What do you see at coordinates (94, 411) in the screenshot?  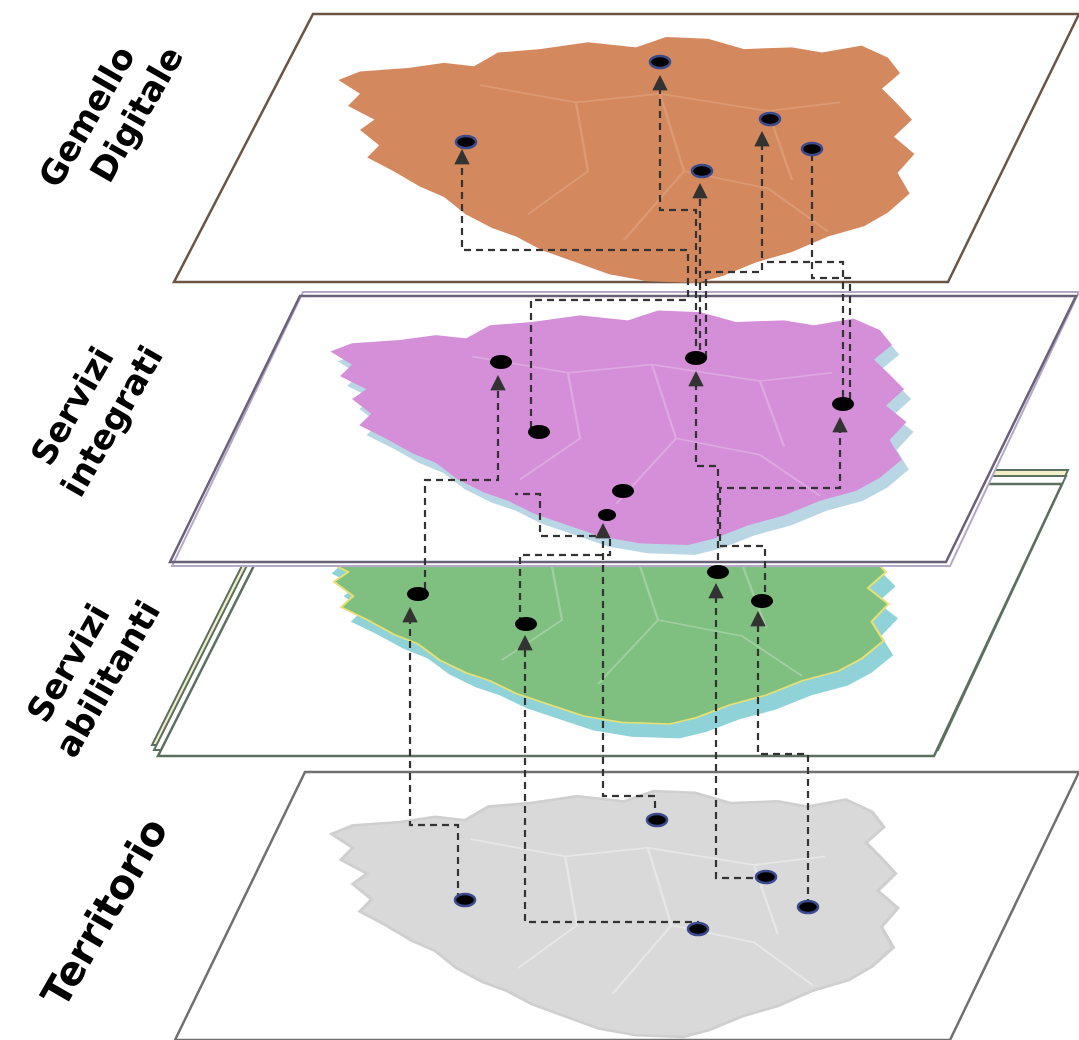 I see `label-servizi-integrati: Servizi integrati` at bounding box center [94, 411].